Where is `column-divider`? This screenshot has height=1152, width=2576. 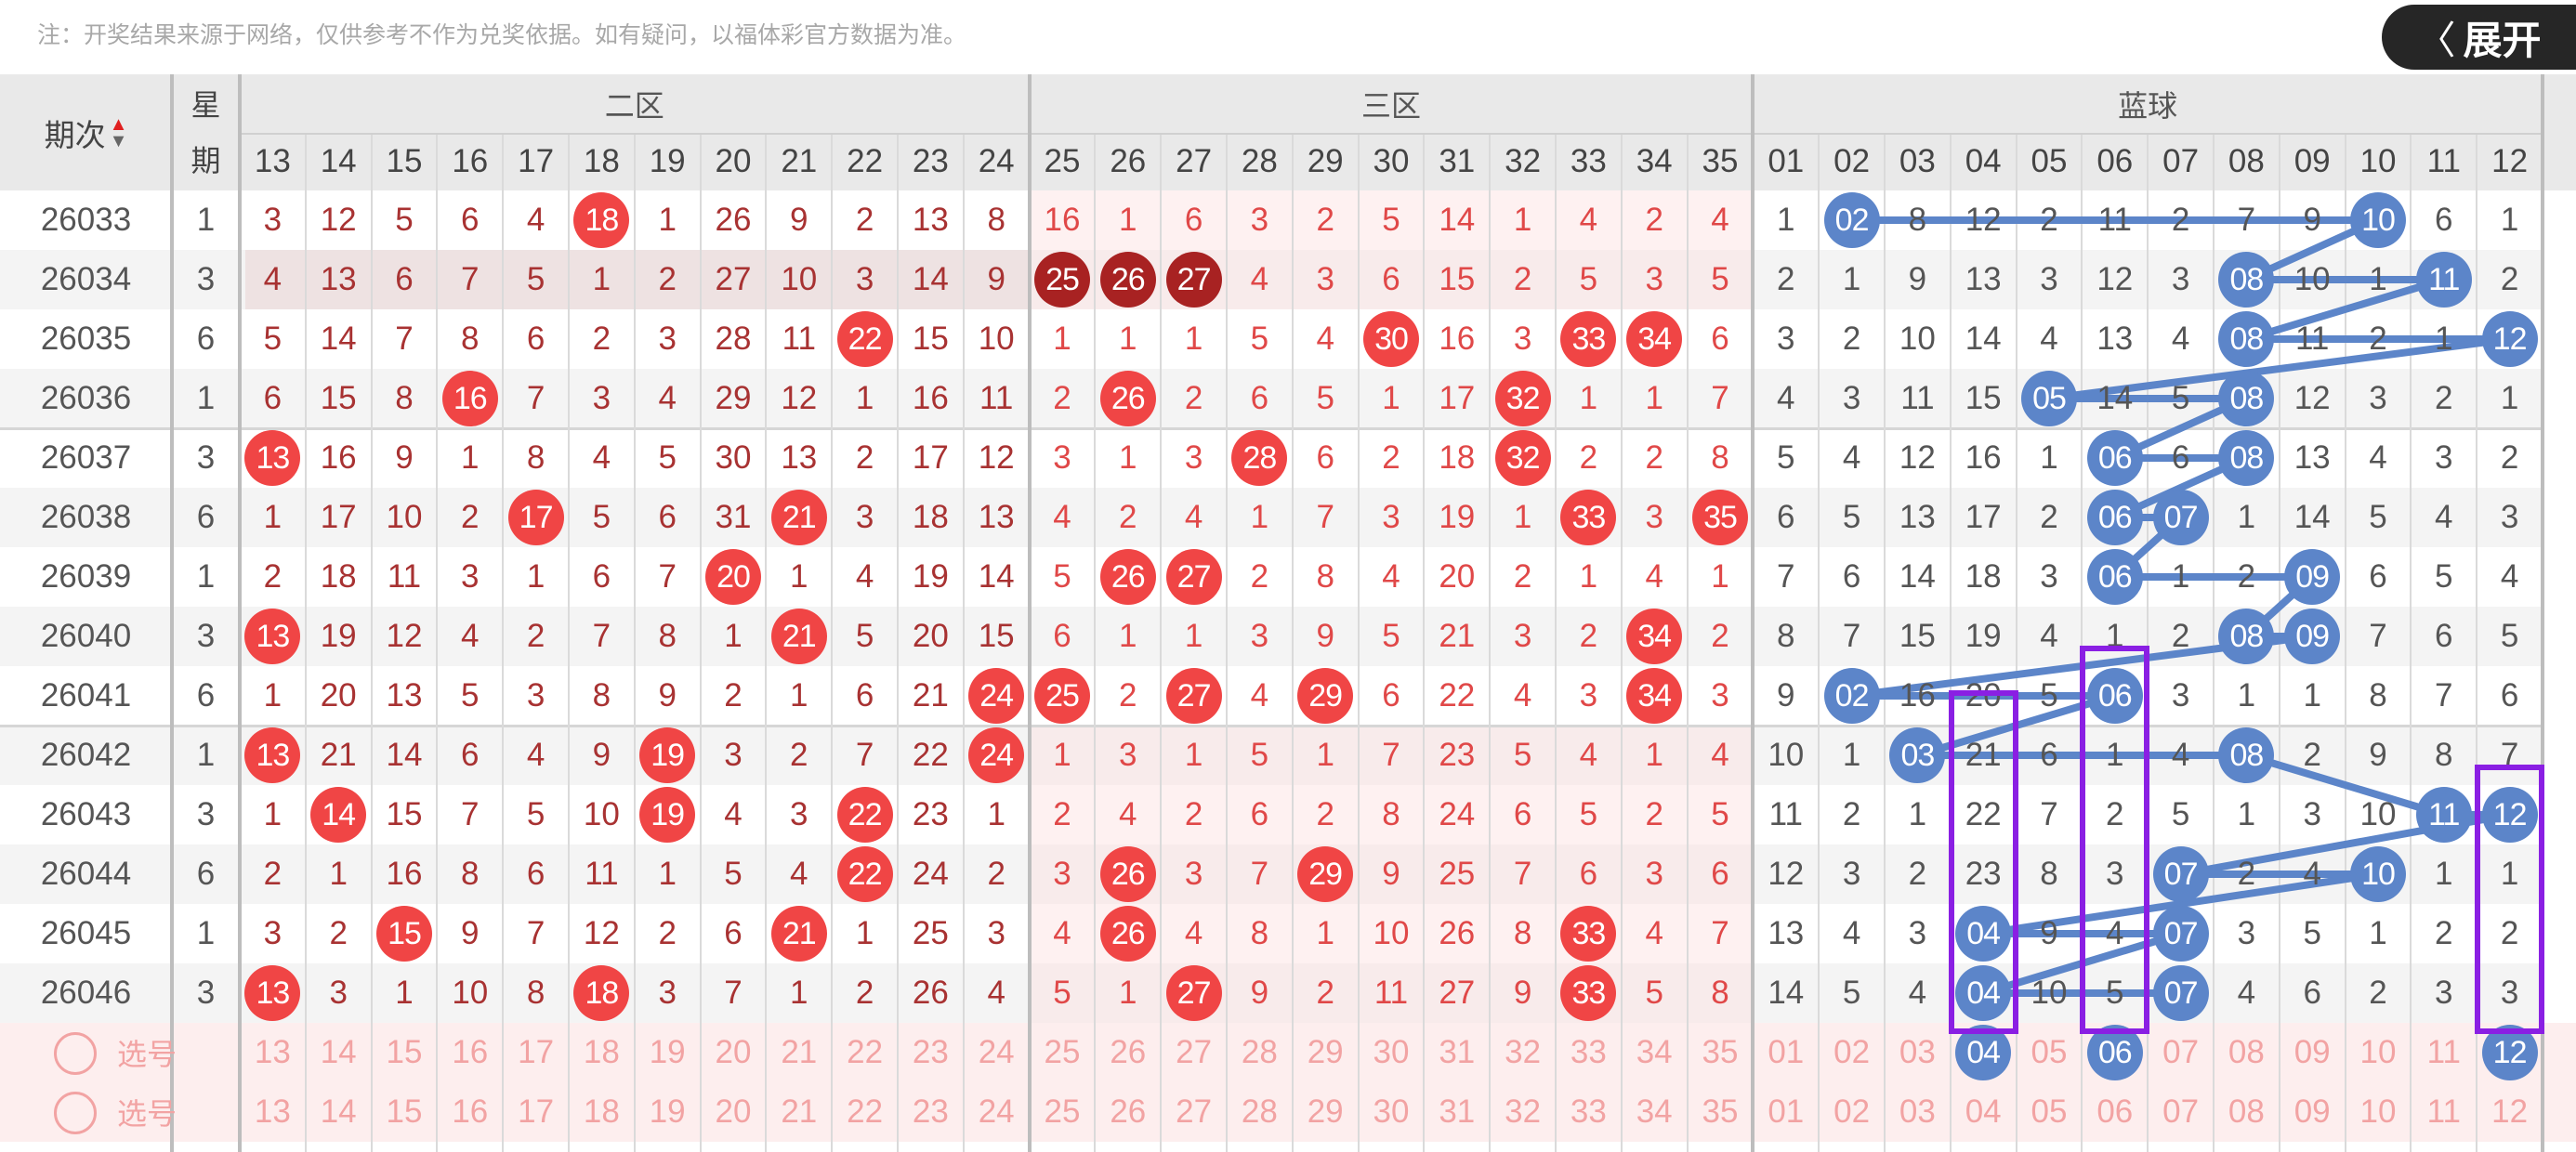
column-divider is located at coordinates (1029, 613).